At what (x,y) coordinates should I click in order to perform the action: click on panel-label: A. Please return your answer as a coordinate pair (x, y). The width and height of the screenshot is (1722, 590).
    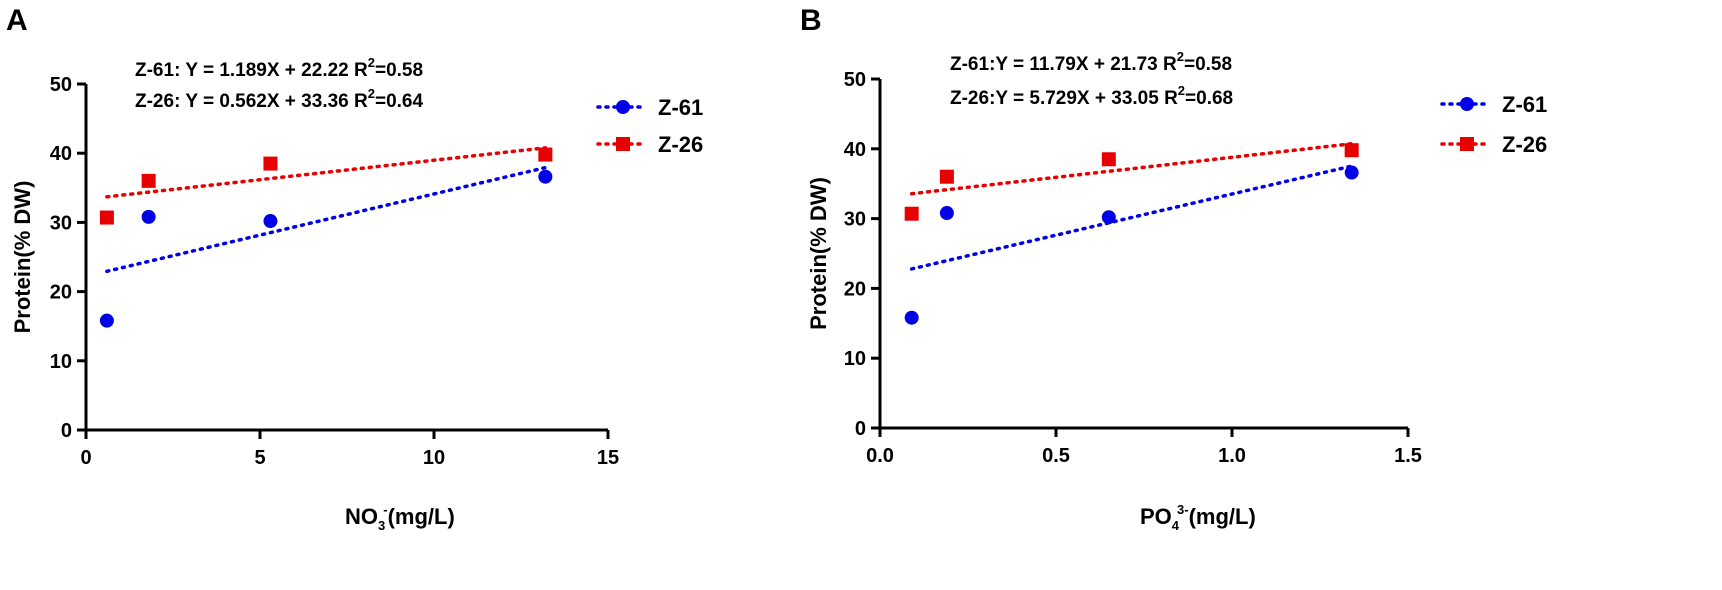
    Looking at the image, I should click on (17, 20).